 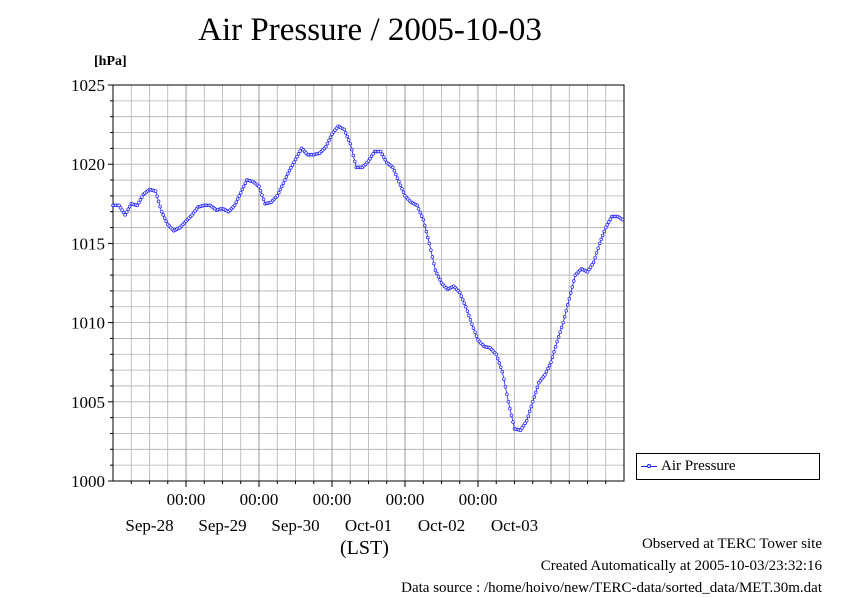 What do you see at coordinates (88, 164) in the screenshot?
I see `y-tick-label: 1020` at bounding box center [88, 164].